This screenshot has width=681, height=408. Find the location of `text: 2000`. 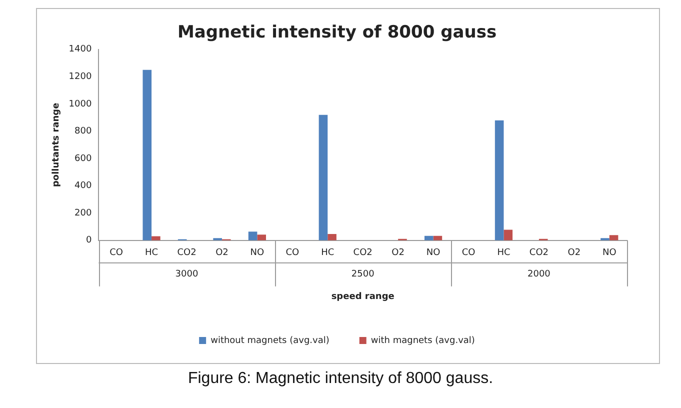

text: 2000 is located at coordinates (539, 275).